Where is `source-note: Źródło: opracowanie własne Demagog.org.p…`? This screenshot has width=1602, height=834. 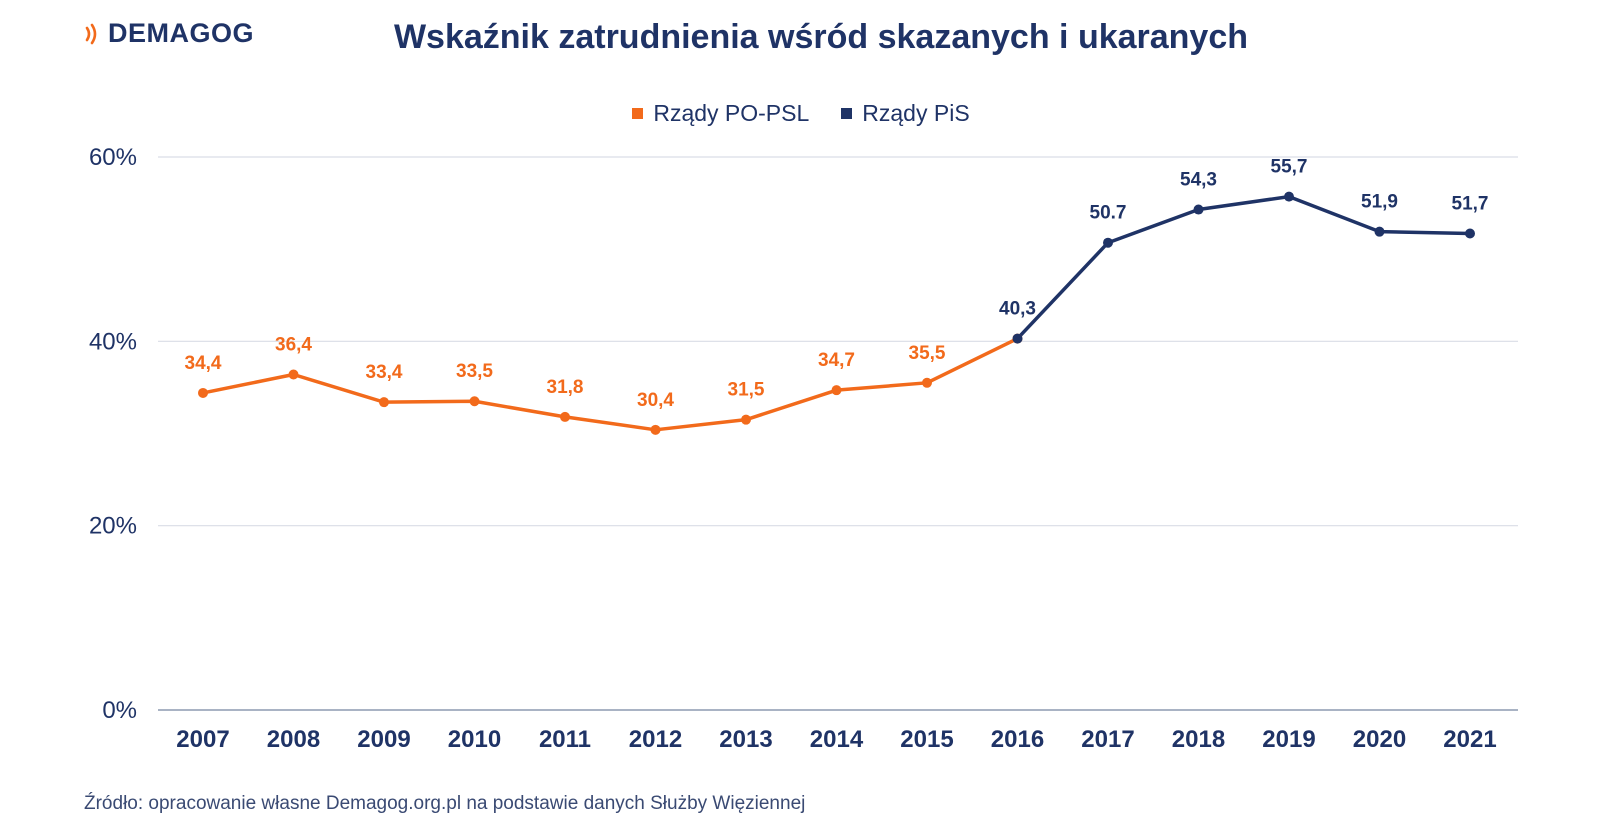
source-note: Źródło: opracowanie własne Demagog.org.p… is located at coordinates (445, 803).